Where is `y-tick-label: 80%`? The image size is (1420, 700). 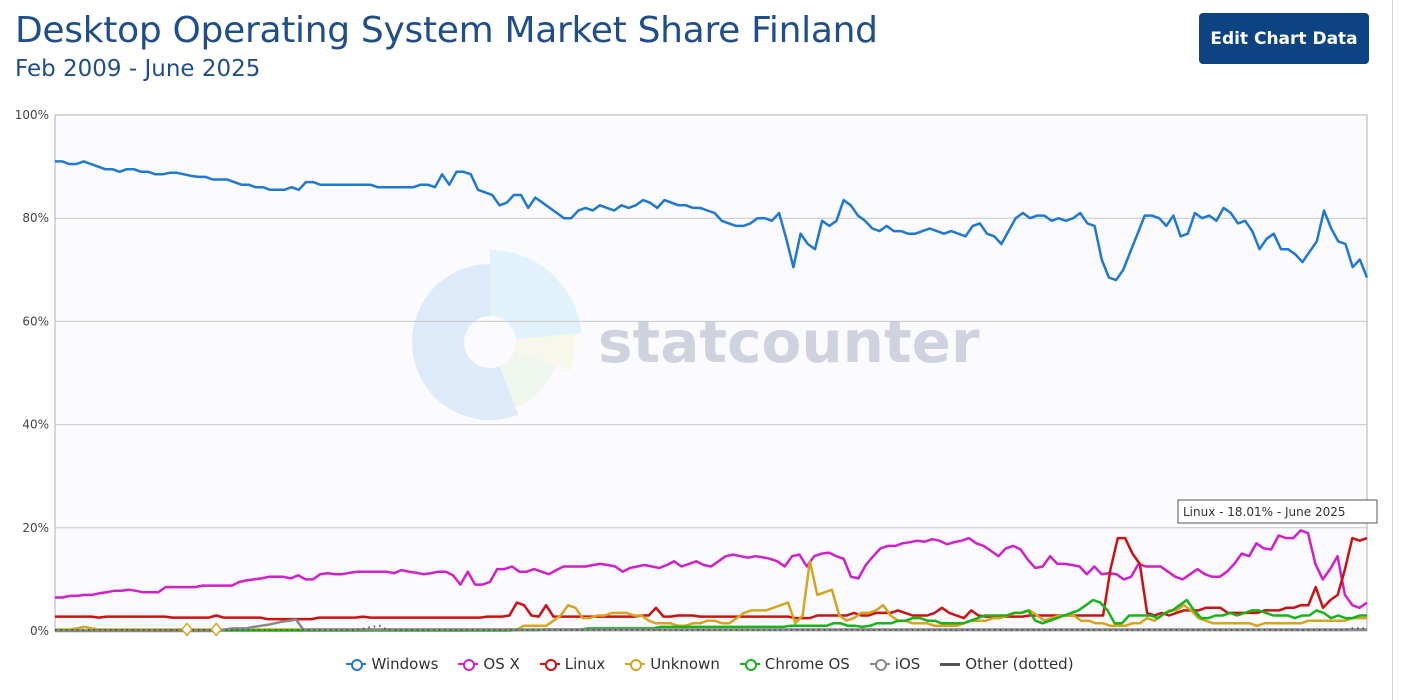
y-tick-label: 80% is located at coordinates (35, 218).